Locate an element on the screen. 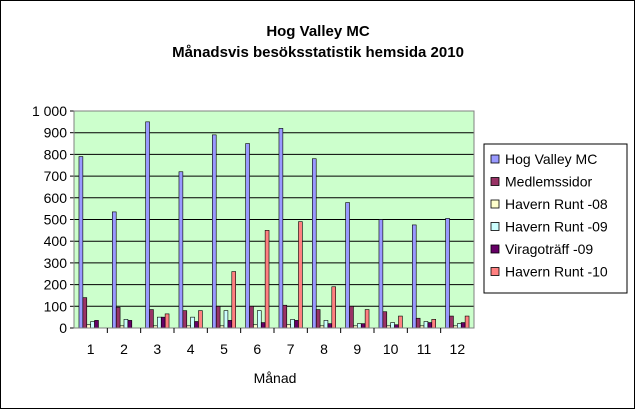 The height and width of the screenshot is (410, 635). legend-box is located at coordinates (555, 218).